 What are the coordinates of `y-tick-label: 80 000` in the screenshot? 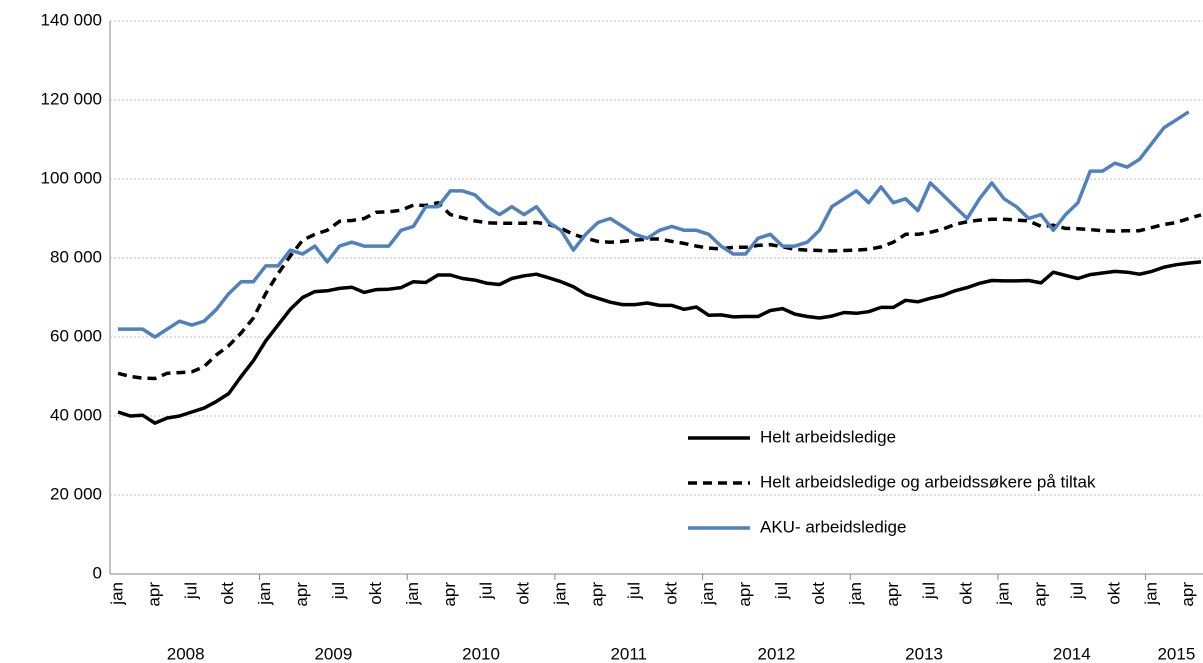 It's located at (76, 256).